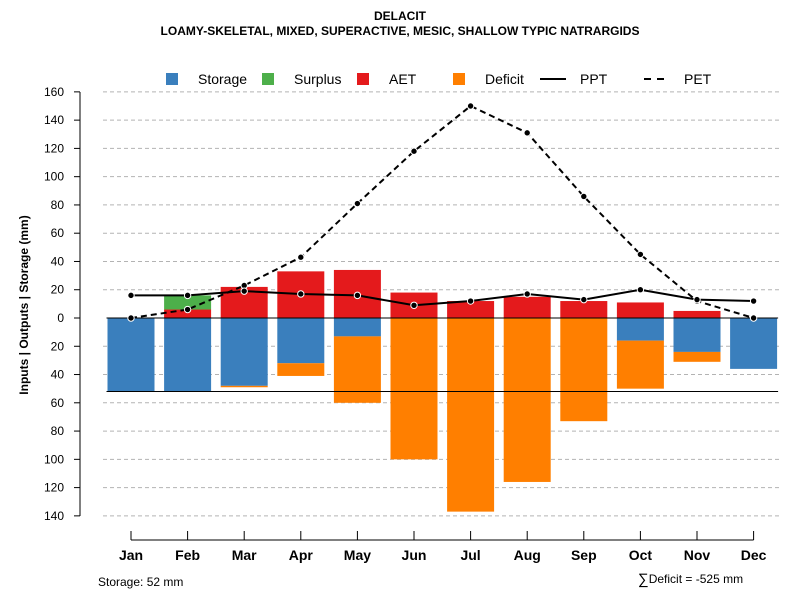 This screenshot has height=600, width=800. Describe the element at coordinates (187, 555) in the screenshot. I see `x-tick-label: Feb` at that location.